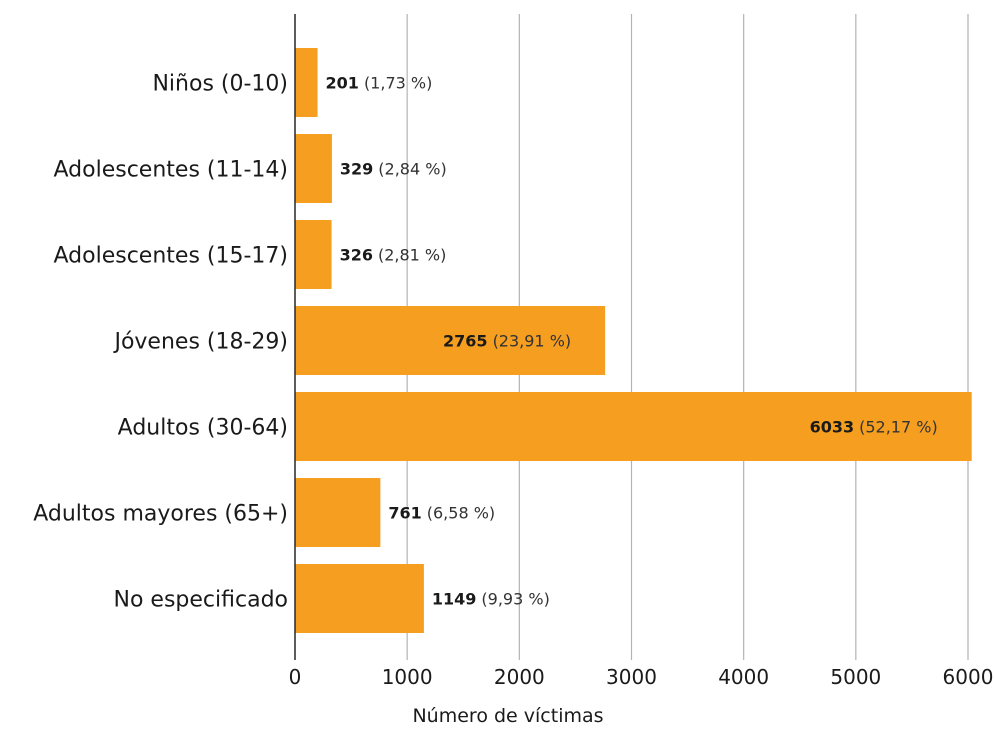 The width and height of the screenshot is (994, 729). What do you see at coordinates (465, 341) in the screenshot?
I see `data-label-value: 2765` at bounding box center [465, 341].